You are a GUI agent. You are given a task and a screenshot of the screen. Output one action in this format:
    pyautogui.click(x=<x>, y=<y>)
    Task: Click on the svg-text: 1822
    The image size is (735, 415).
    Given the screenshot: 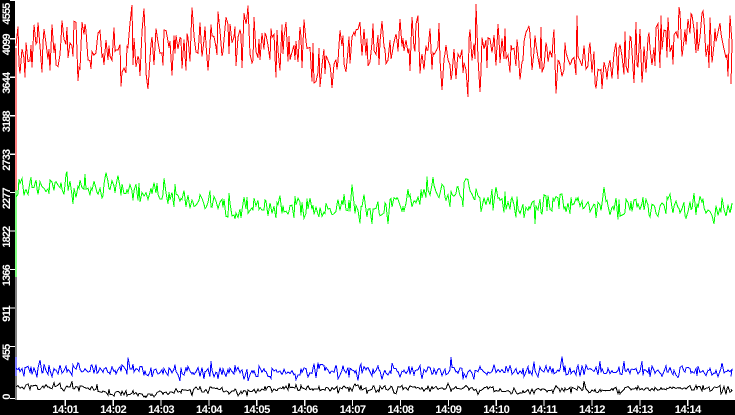 What is the action you would take?
    pyautogui.click(x=7, y=237)
    